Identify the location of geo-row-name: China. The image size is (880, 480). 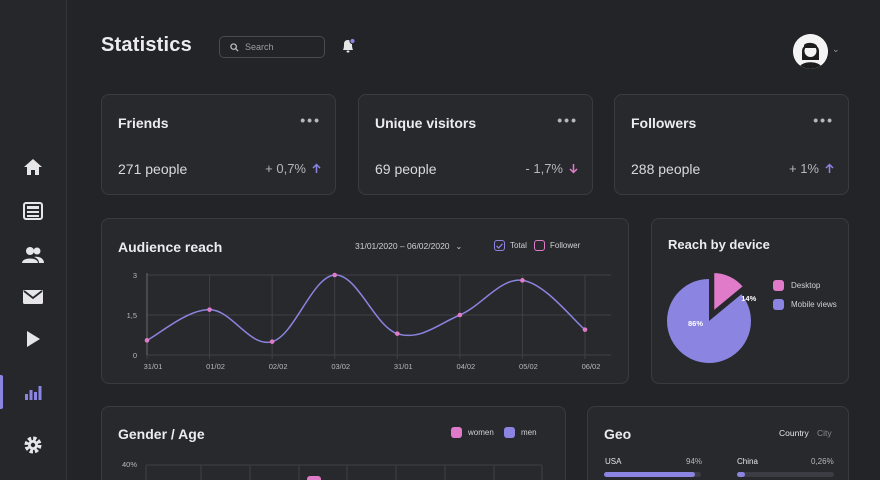
(747, 461).